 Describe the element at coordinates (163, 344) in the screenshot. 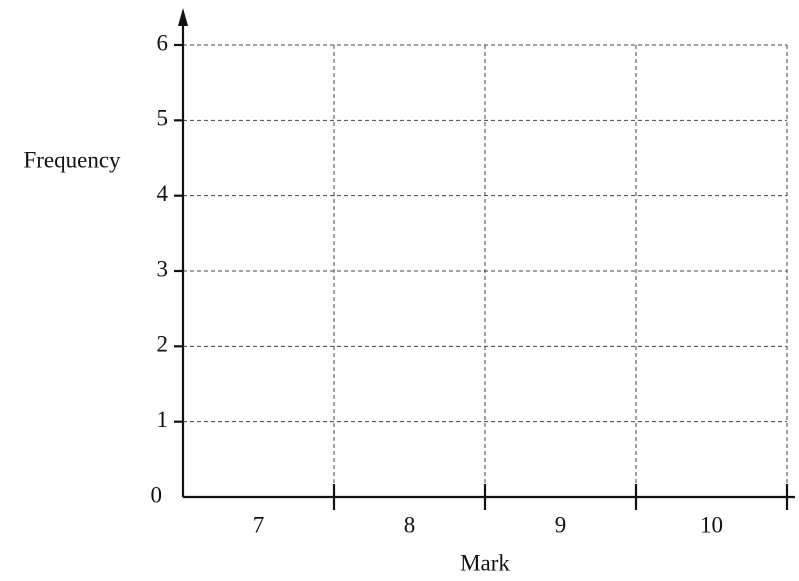

I see `y-tick-label: 2` at that location.